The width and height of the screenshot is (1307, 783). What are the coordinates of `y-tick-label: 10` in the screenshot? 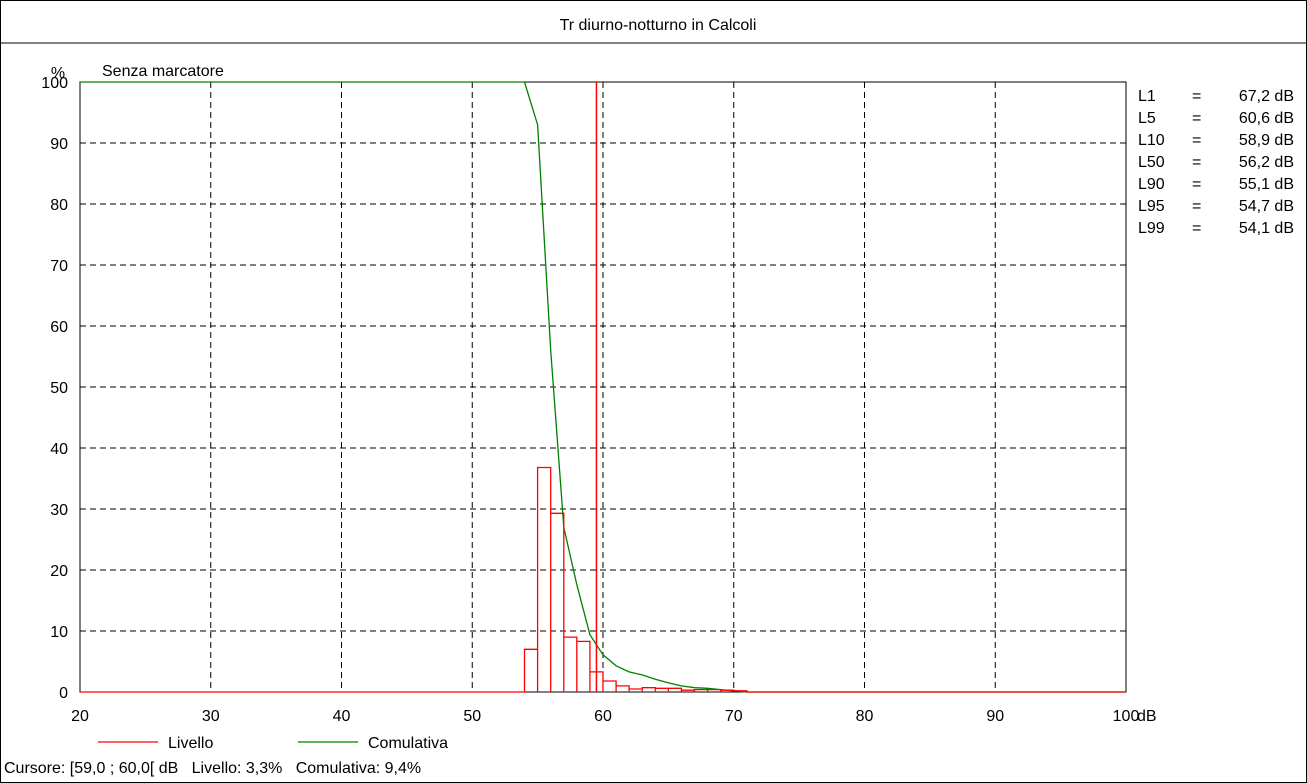 It's located at (59, 632).